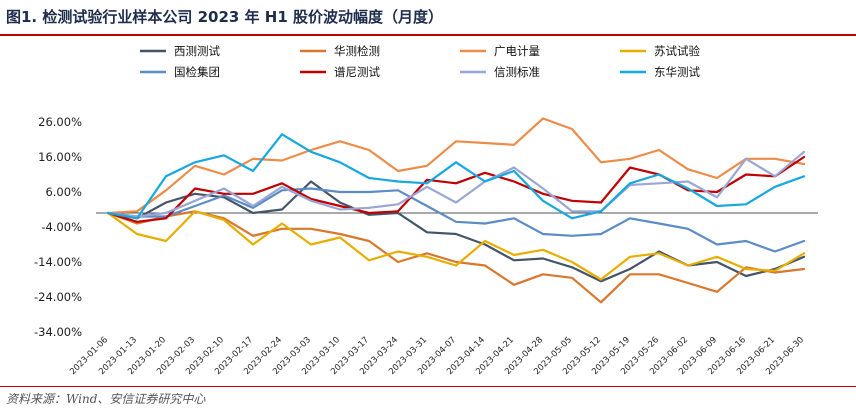  I want to click on legend-label: 苏试试验, so click(677, 51).